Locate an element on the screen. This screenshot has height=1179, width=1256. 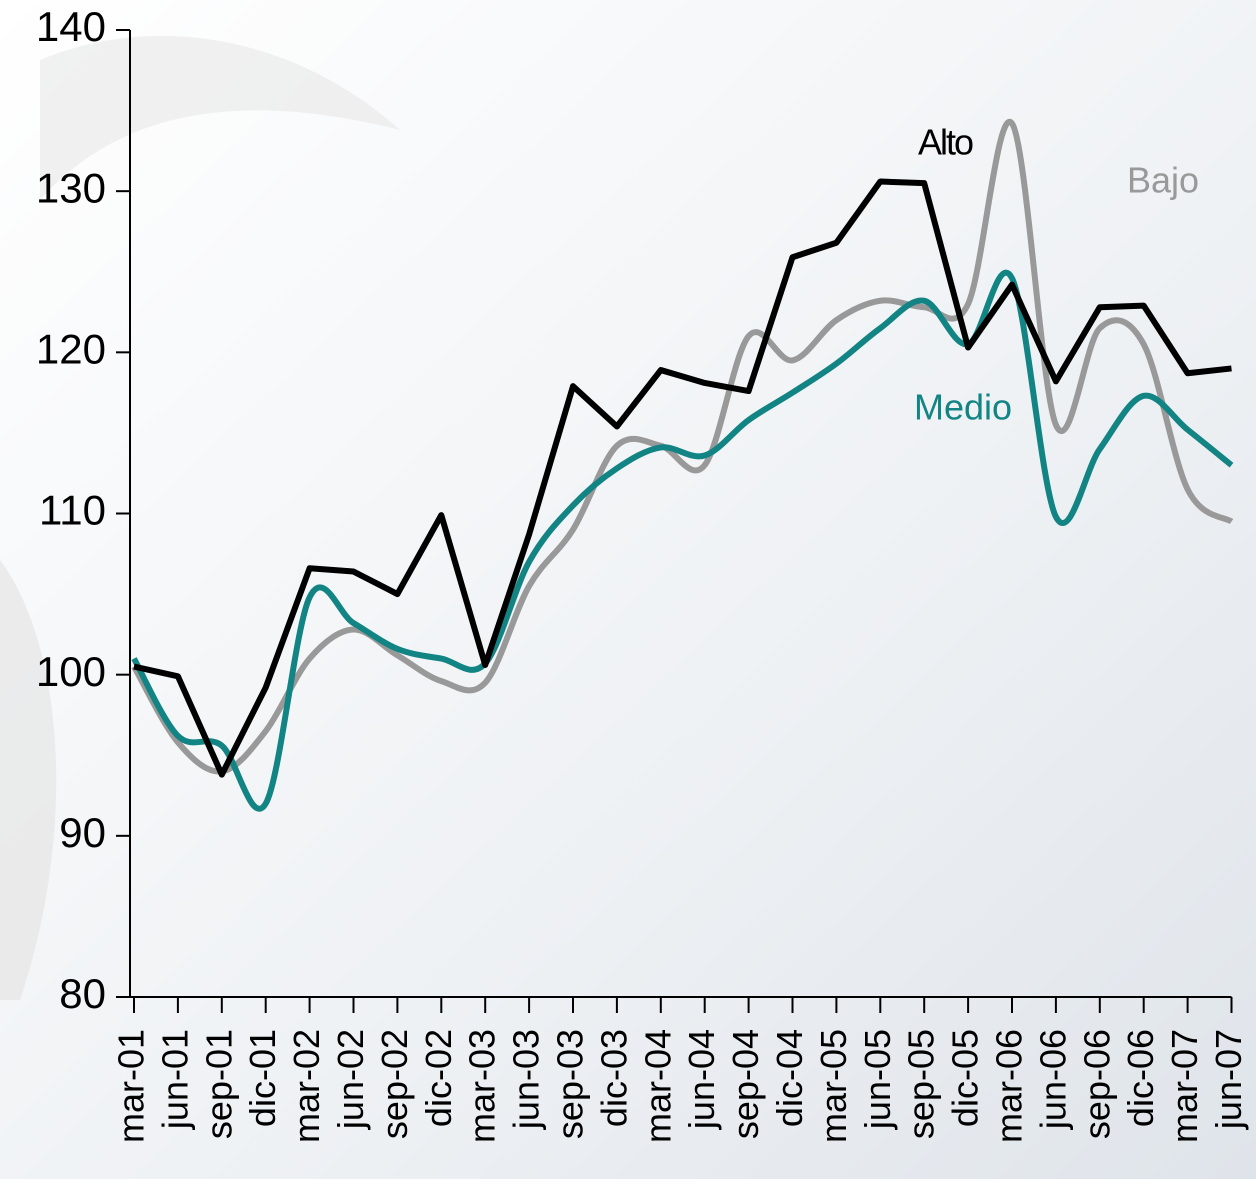
series-label: Alto is located at coordinates (945, 142).